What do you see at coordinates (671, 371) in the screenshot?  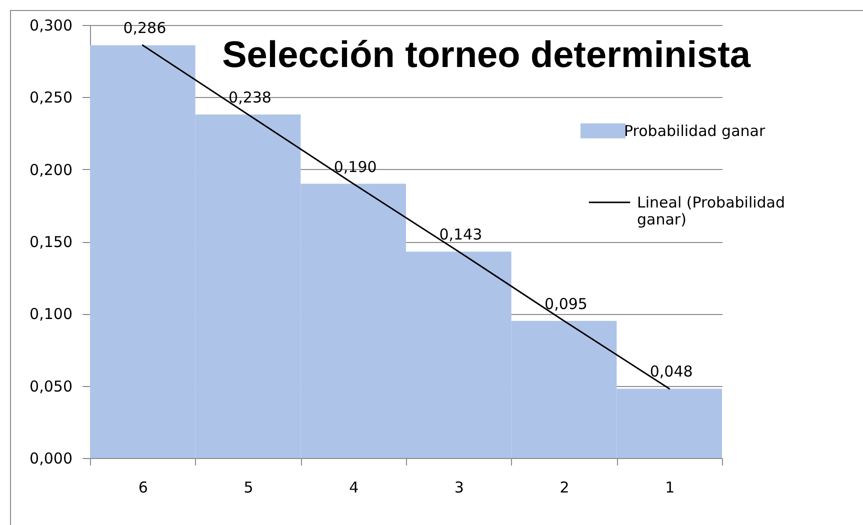 I see `data-label: 0,048` at bounding box center [671, 371].